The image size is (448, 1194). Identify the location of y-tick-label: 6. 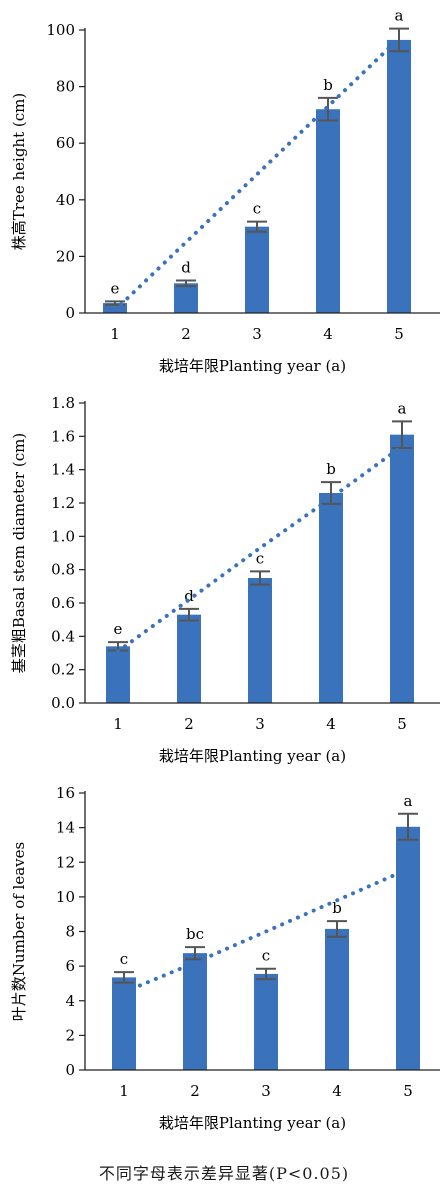
(70, 966).